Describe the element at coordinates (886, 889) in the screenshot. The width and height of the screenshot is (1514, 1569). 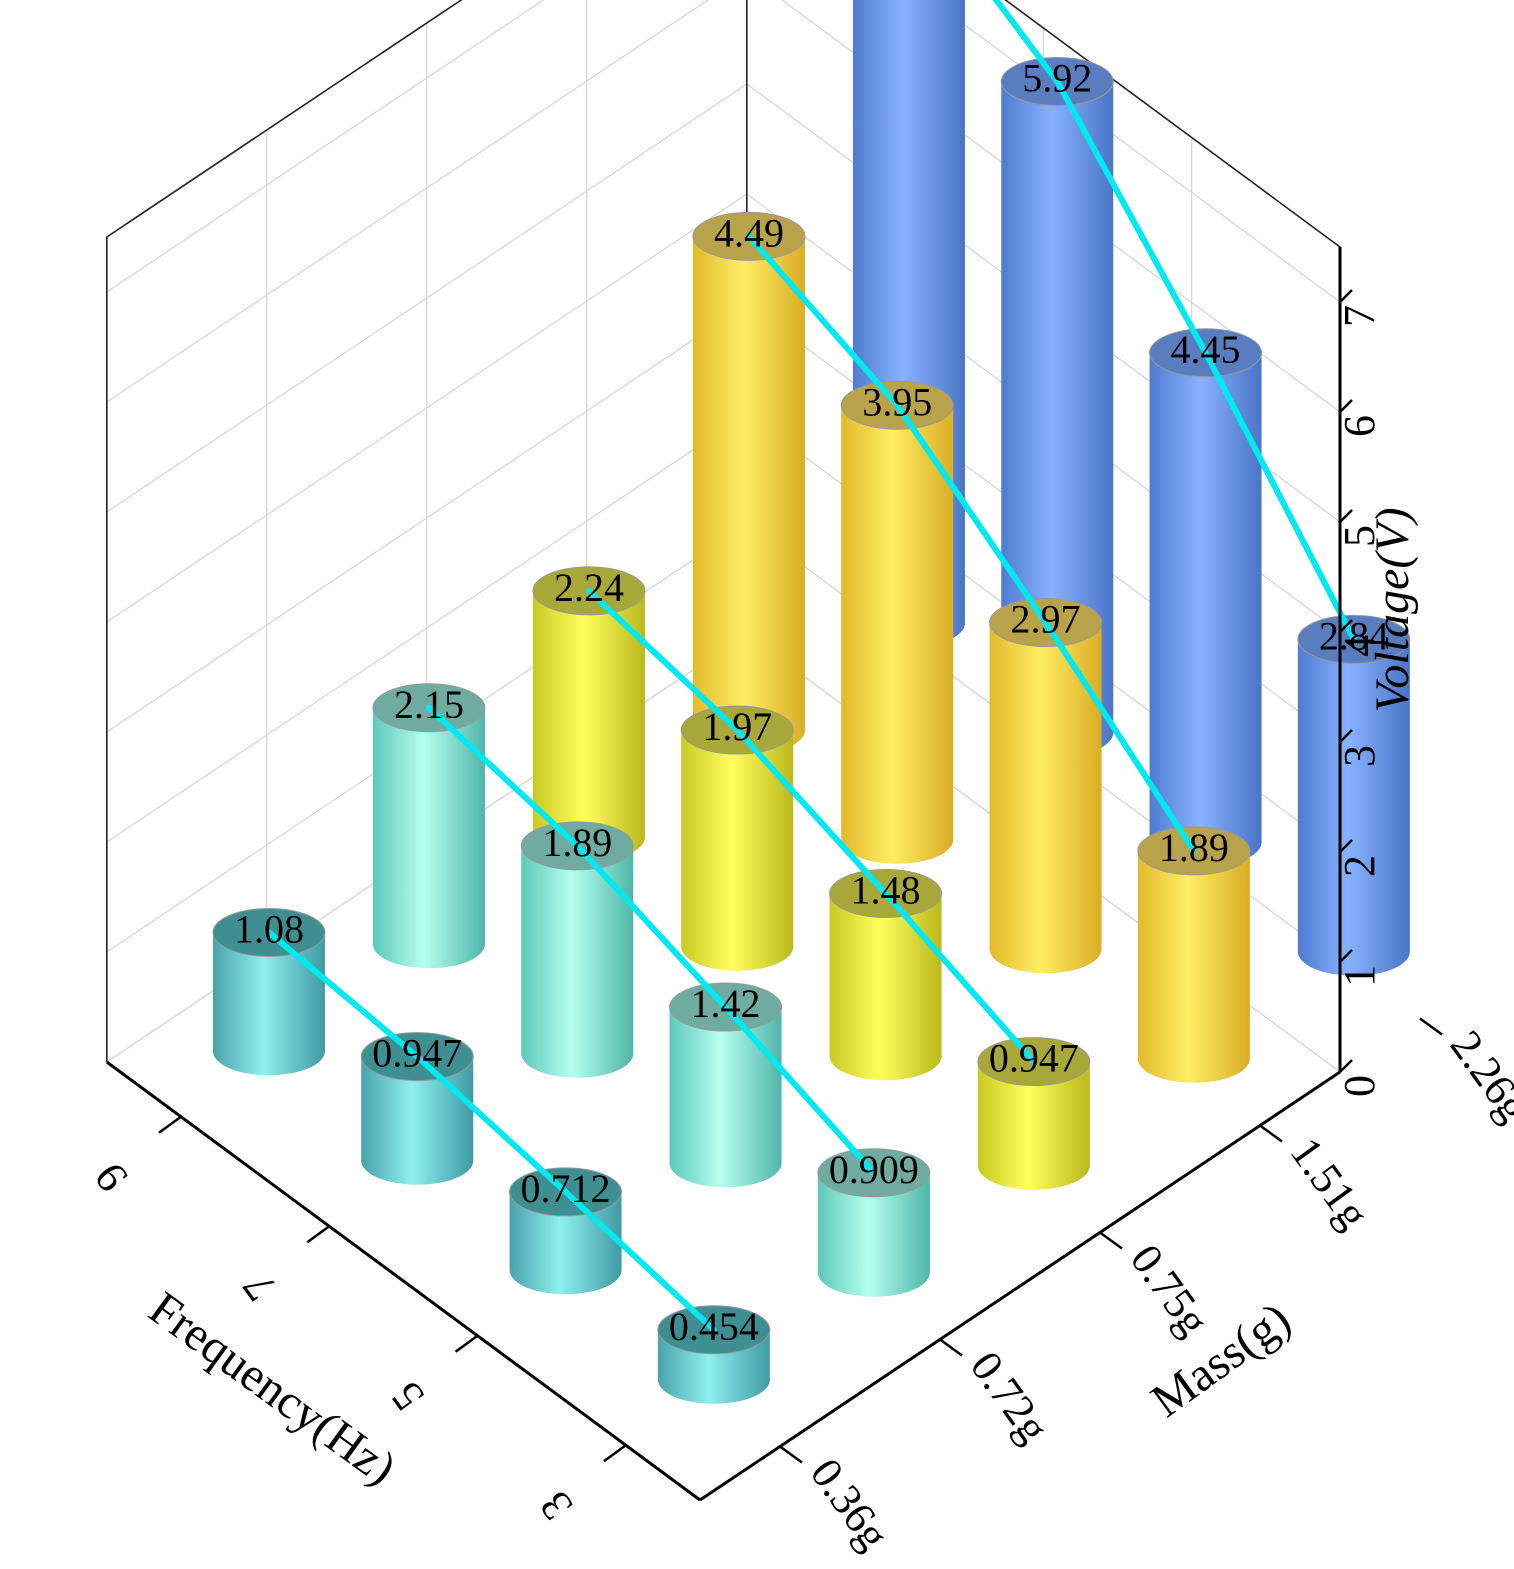
I see `data-label: 1.48` at that location.